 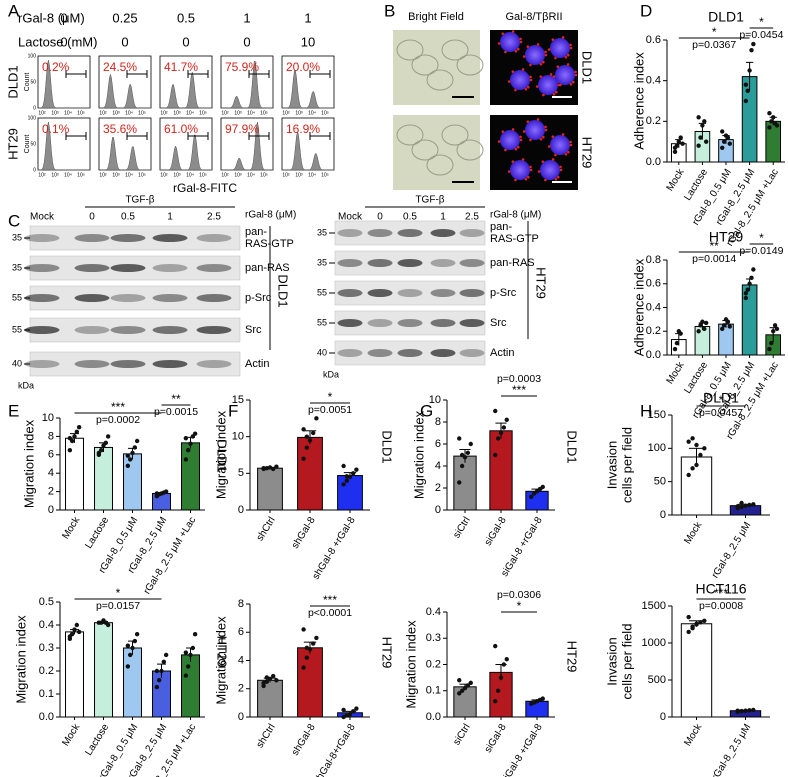 What do you see at coordinates (726, 17) in the screenshot?
I see `chart-title: DLD1` at bounding box center [726, 17].